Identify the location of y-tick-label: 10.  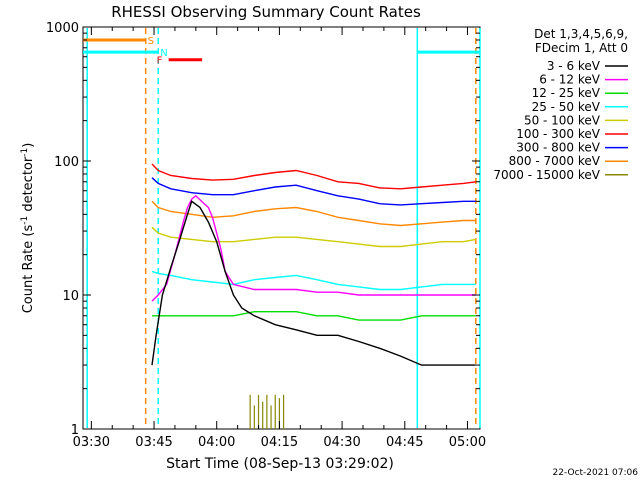
(70, 296).